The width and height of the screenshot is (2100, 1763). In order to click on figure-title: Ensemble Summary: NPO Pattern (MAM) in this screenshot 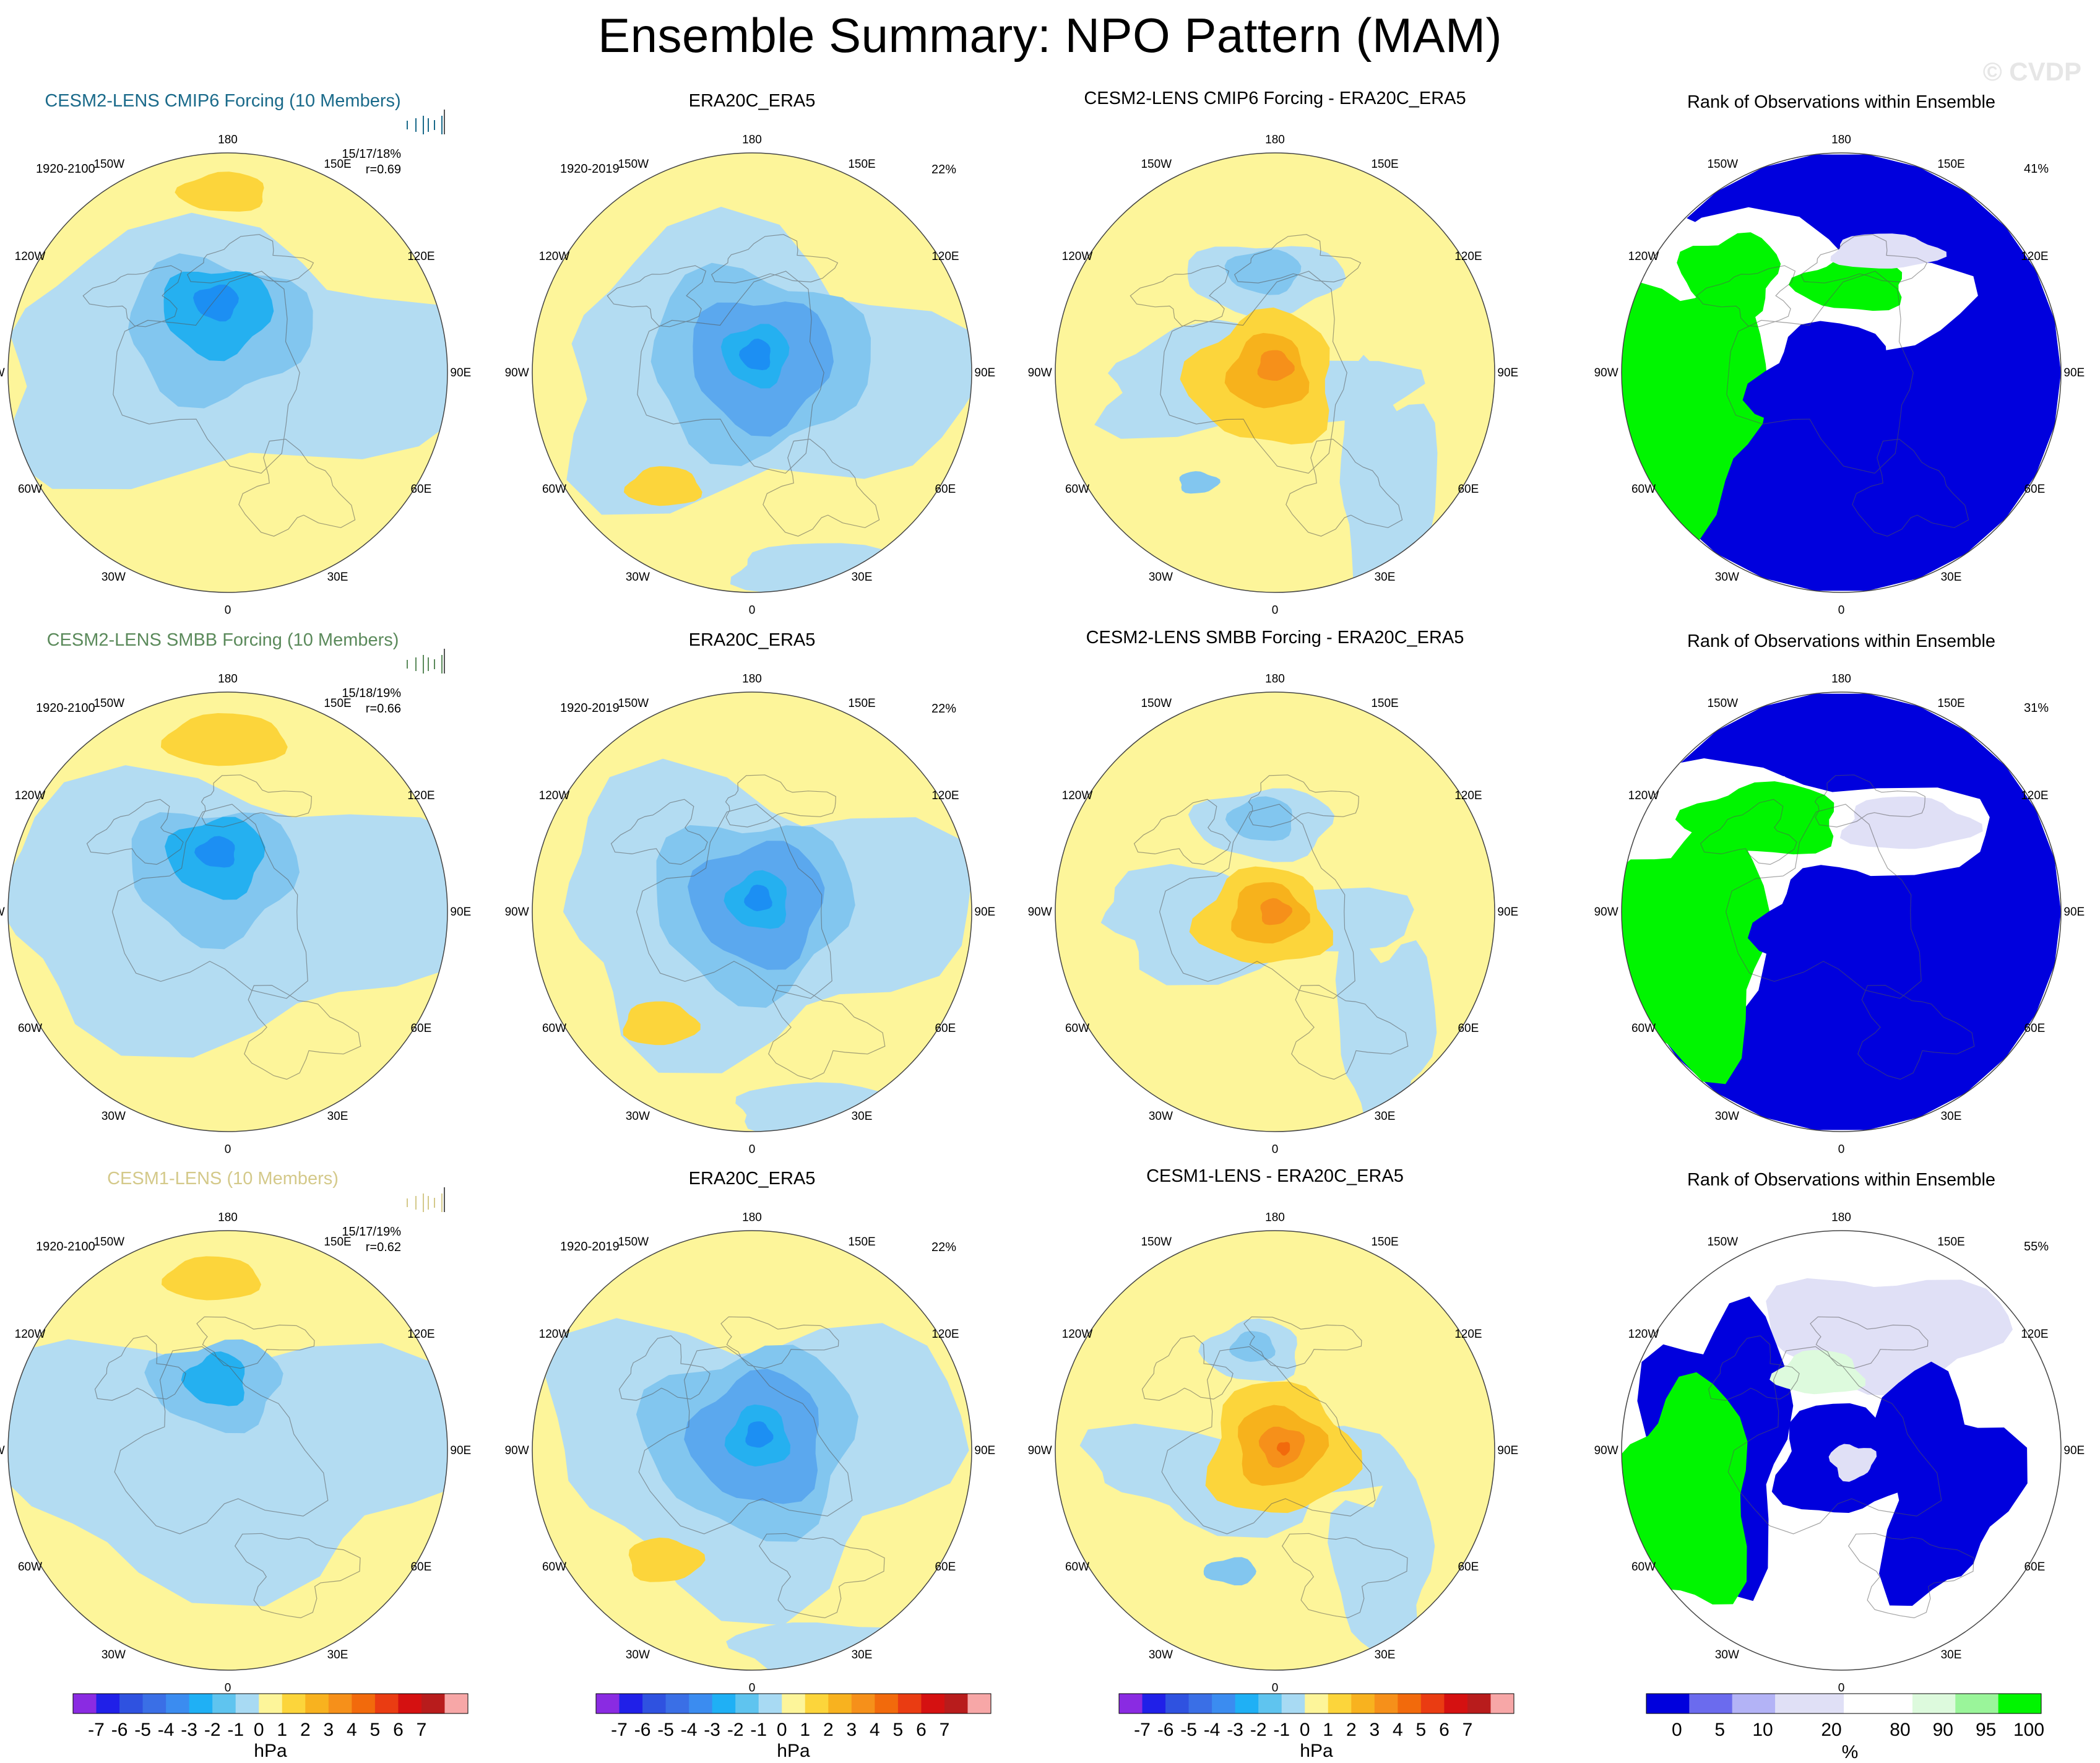, I will do `click(1050, 35)`.